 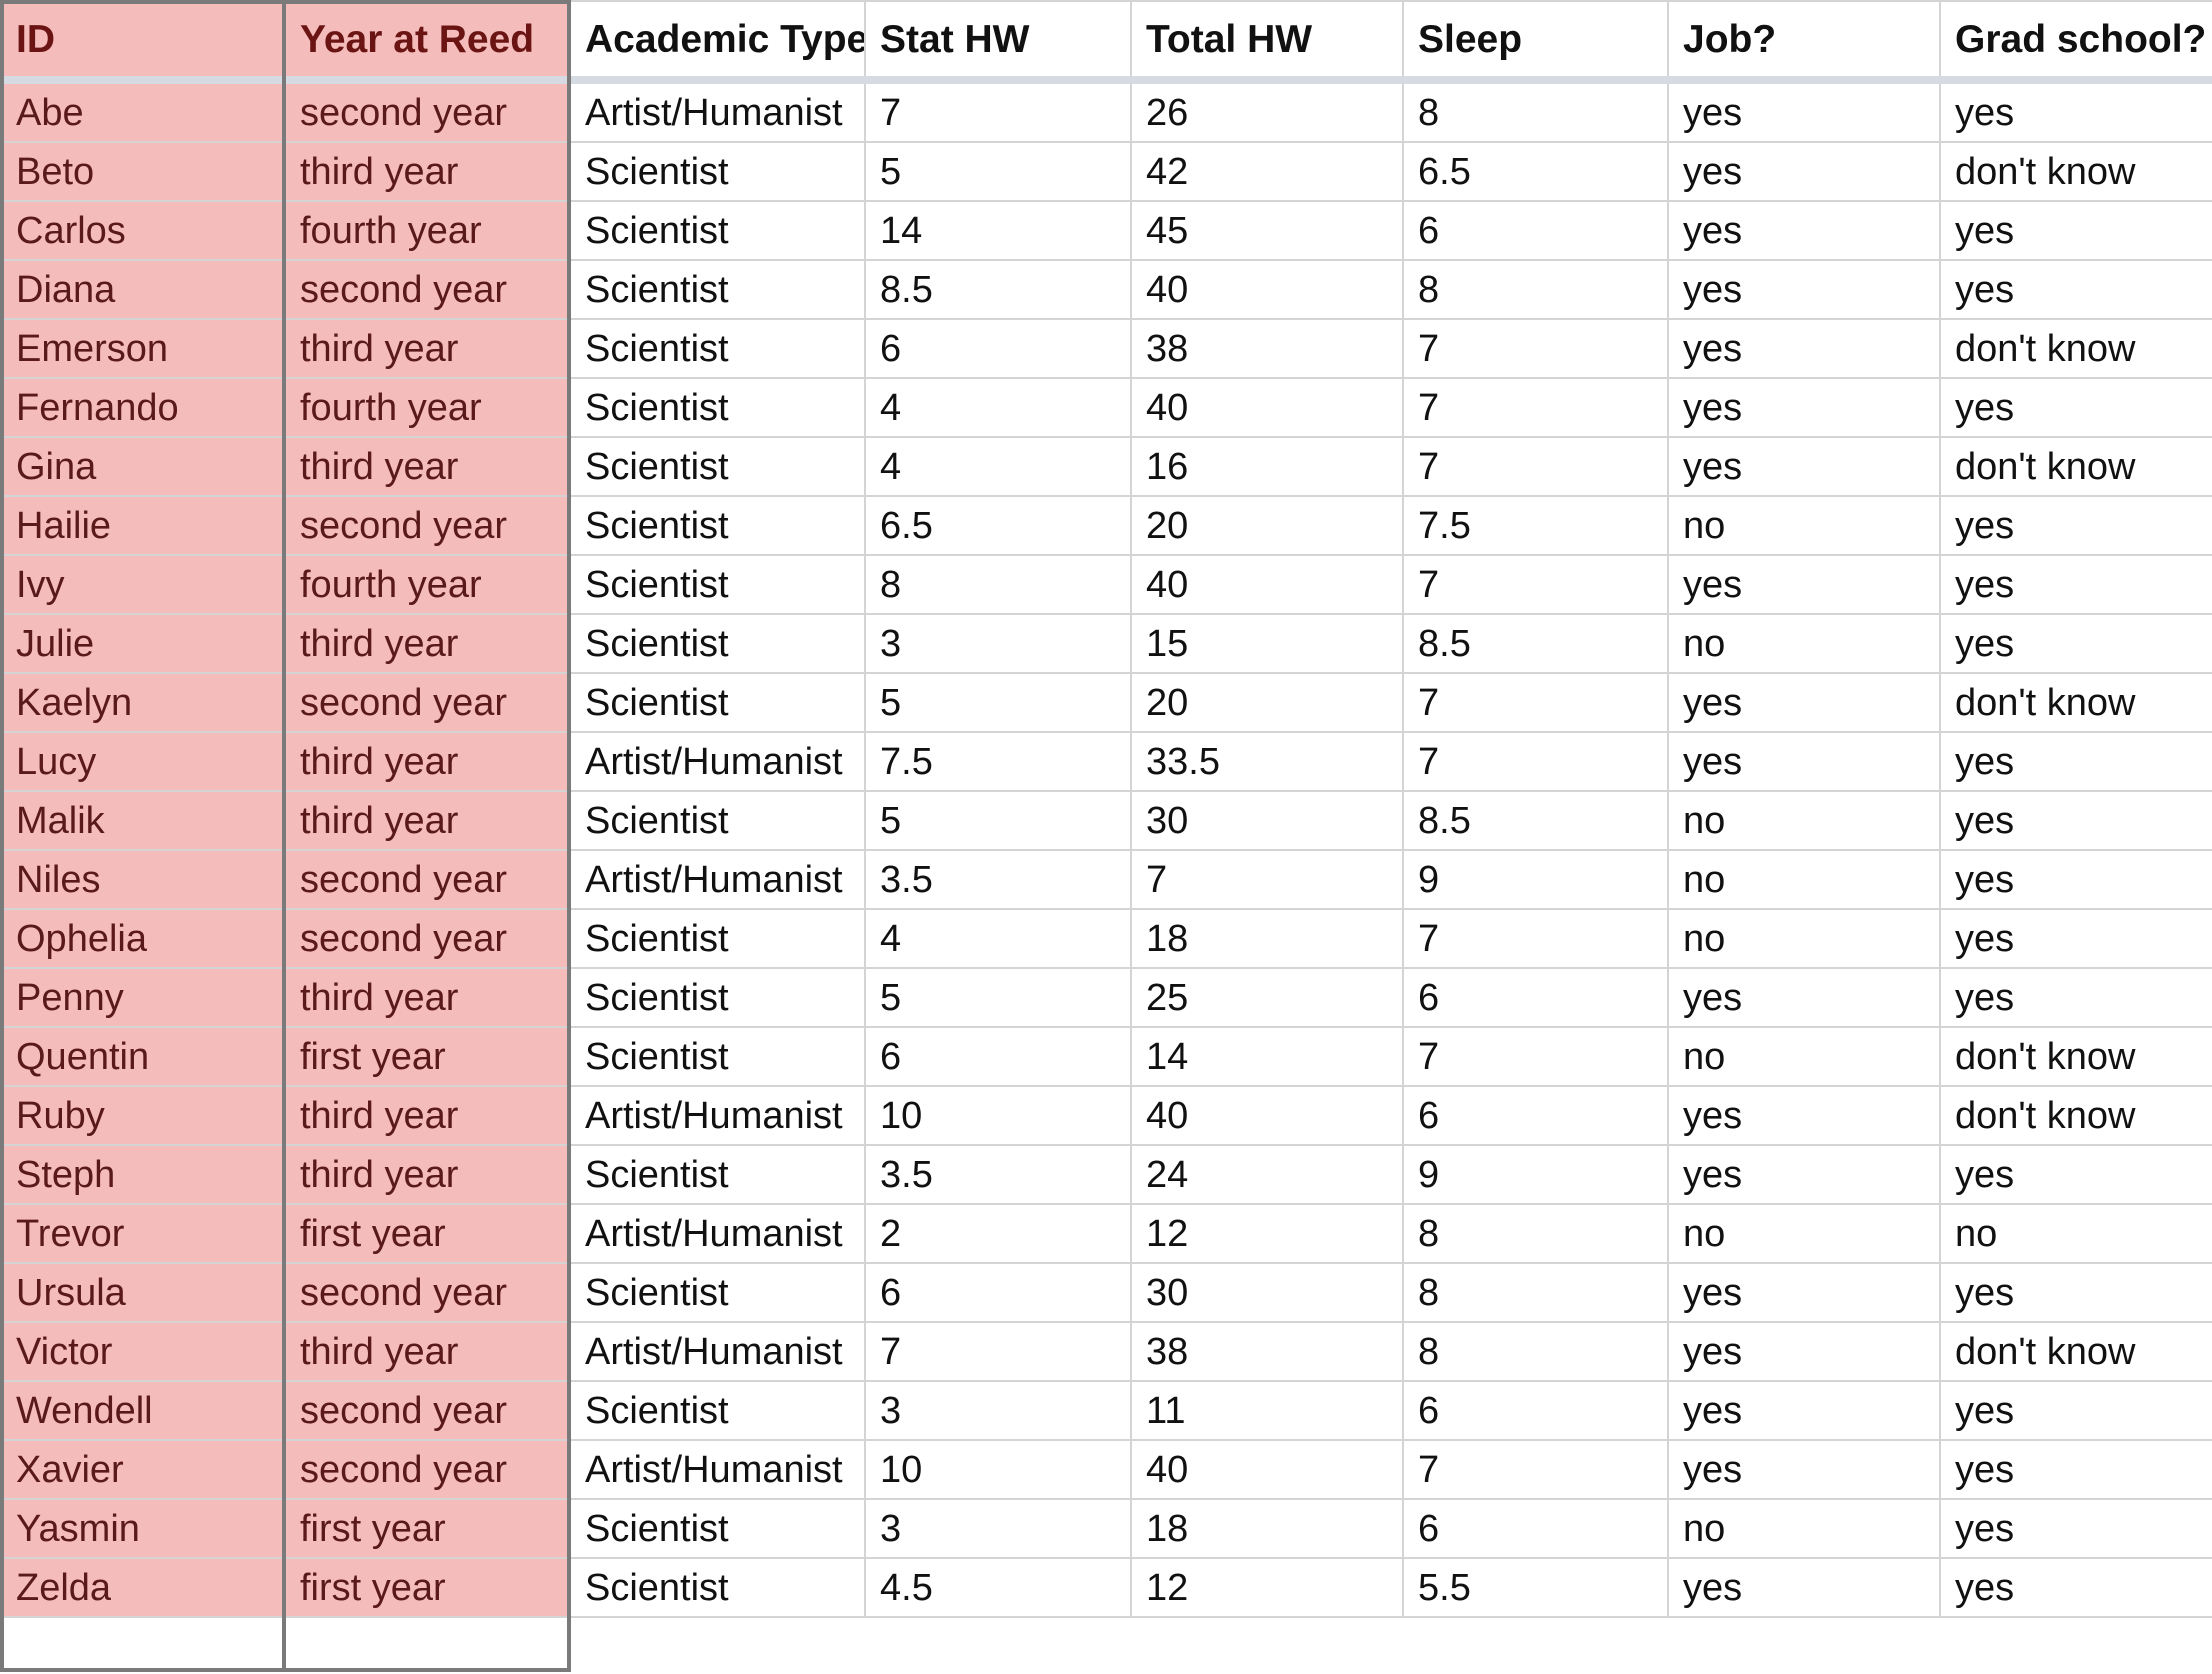 What do you see at coordinates (998, 289) in the screenshot?
I see `cell-stat-hw: 8.5` at bounding box center [998, 289].